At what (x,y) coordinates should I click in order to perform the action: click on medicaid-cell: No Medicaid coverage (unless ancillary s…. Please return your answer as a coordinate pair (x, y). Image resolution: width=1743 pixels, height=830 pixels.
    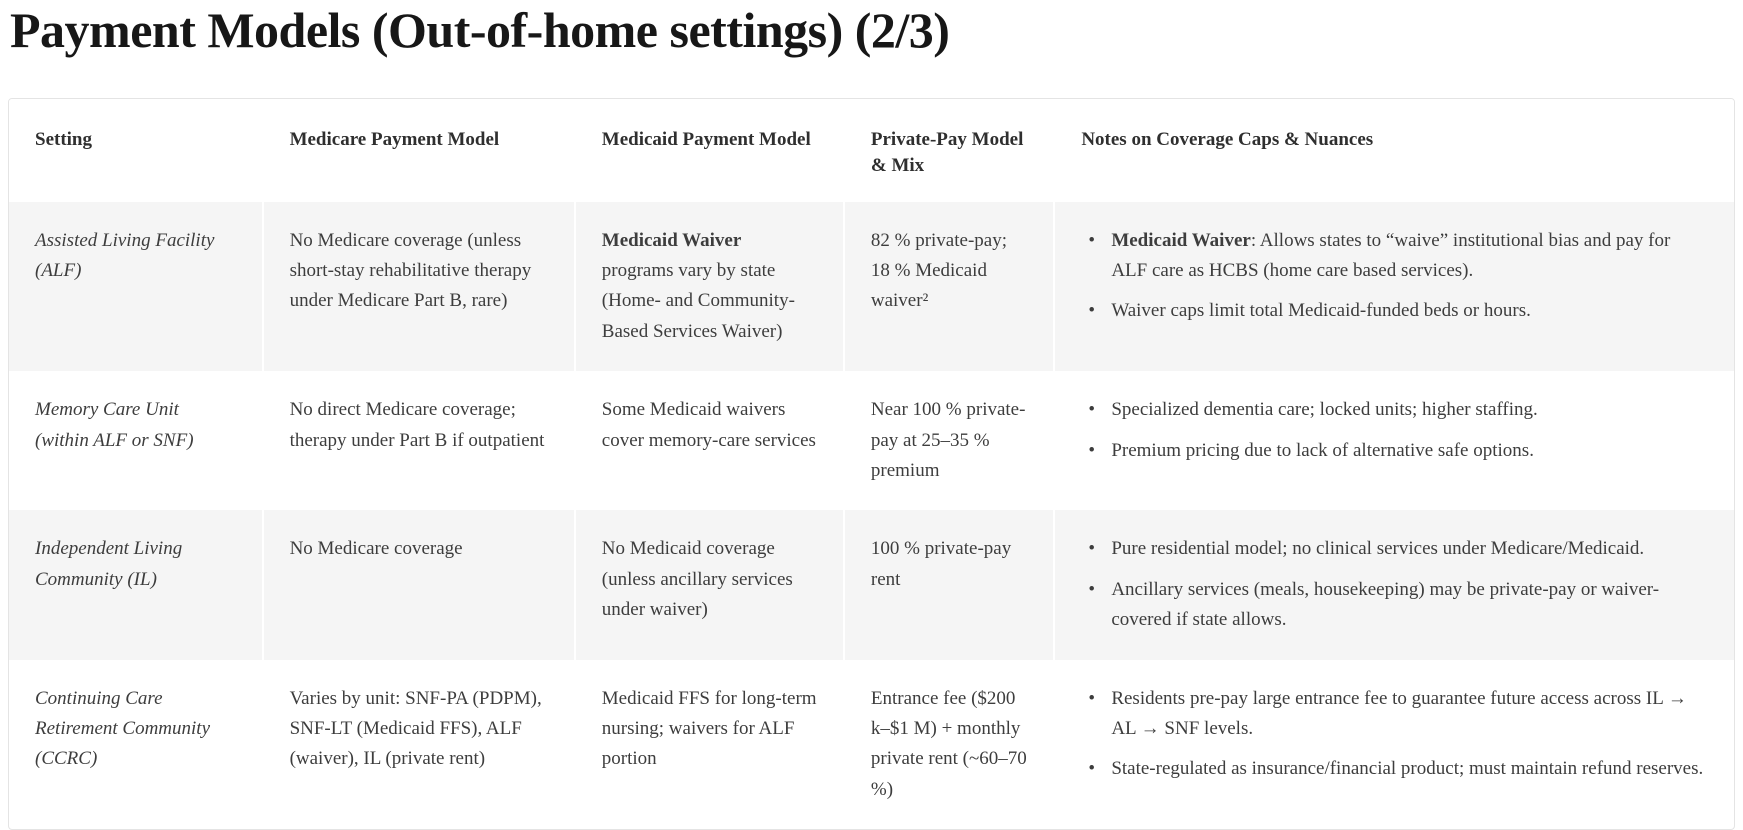
    Looking at the image, I should click on (709, 584).